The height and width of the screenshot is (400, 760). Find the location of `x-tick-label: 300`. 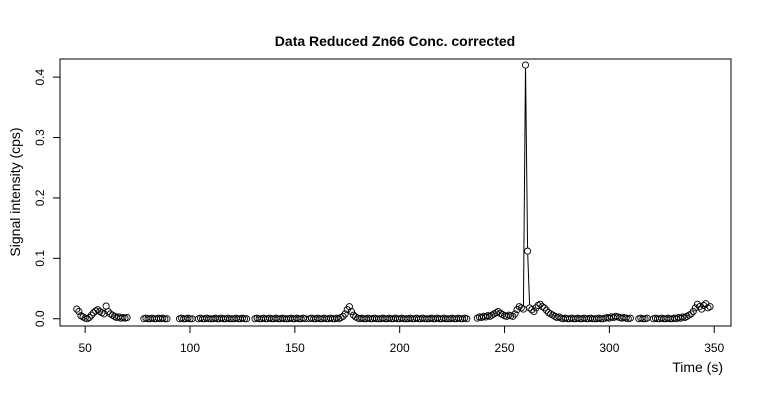

x-tick-label: 300 is located at coordinates (609, 348).